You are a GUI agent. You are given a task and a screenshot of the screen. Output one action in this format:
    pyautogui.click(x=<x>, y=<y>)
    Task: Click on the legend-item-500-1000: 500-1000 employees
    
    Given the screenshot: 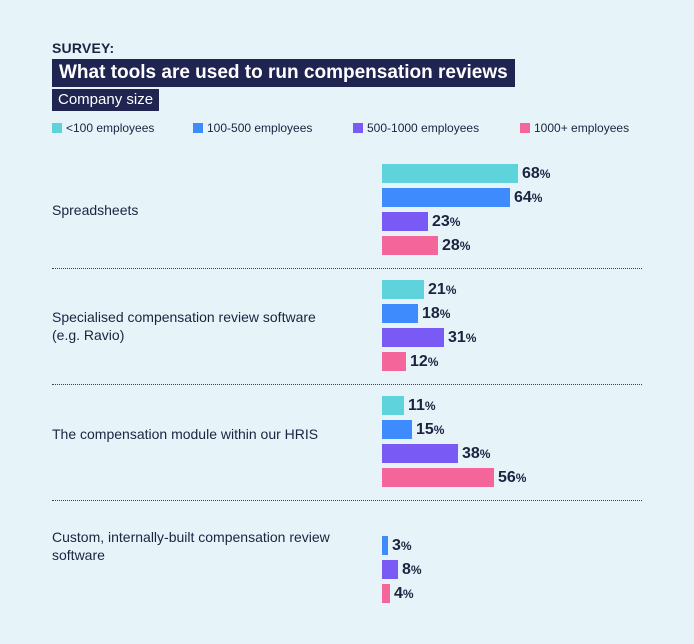 What is the action you would take?
    pyautogui.click(x=416, y=128)
    